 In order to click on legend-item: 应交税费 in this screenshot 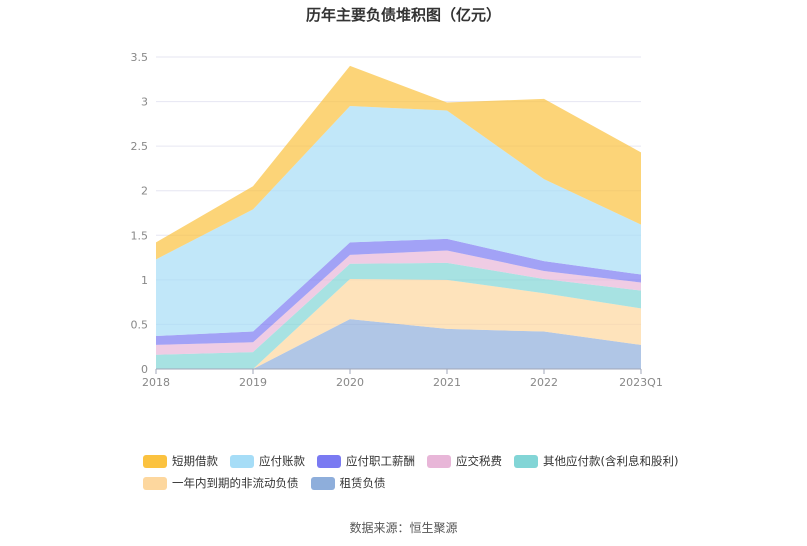, I will do `click(464, 461)`.